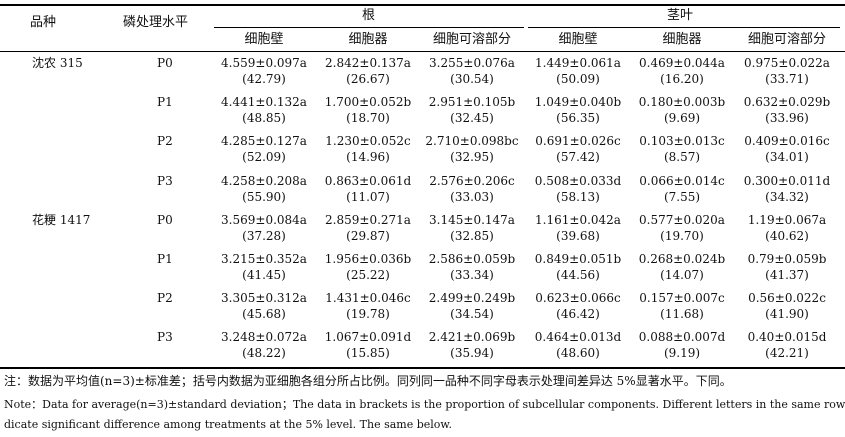 The width and height of the screenshot is (845, 437). I want to click on percent-cell: (29.87), so click(368, 236).